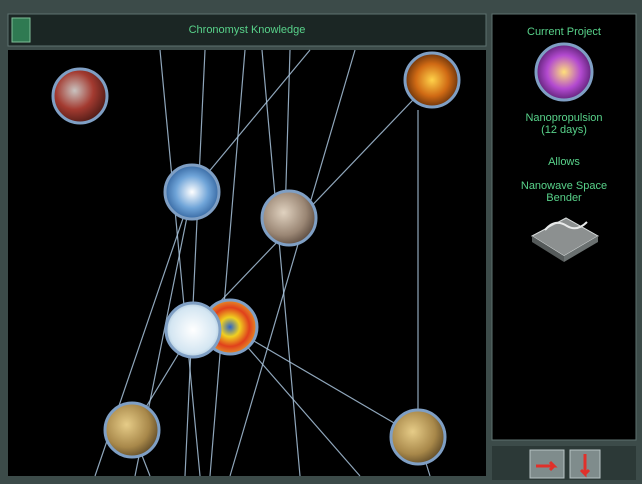 This screenshot has width=642, height=484. I want to click on title-bar, so click(247, 30).